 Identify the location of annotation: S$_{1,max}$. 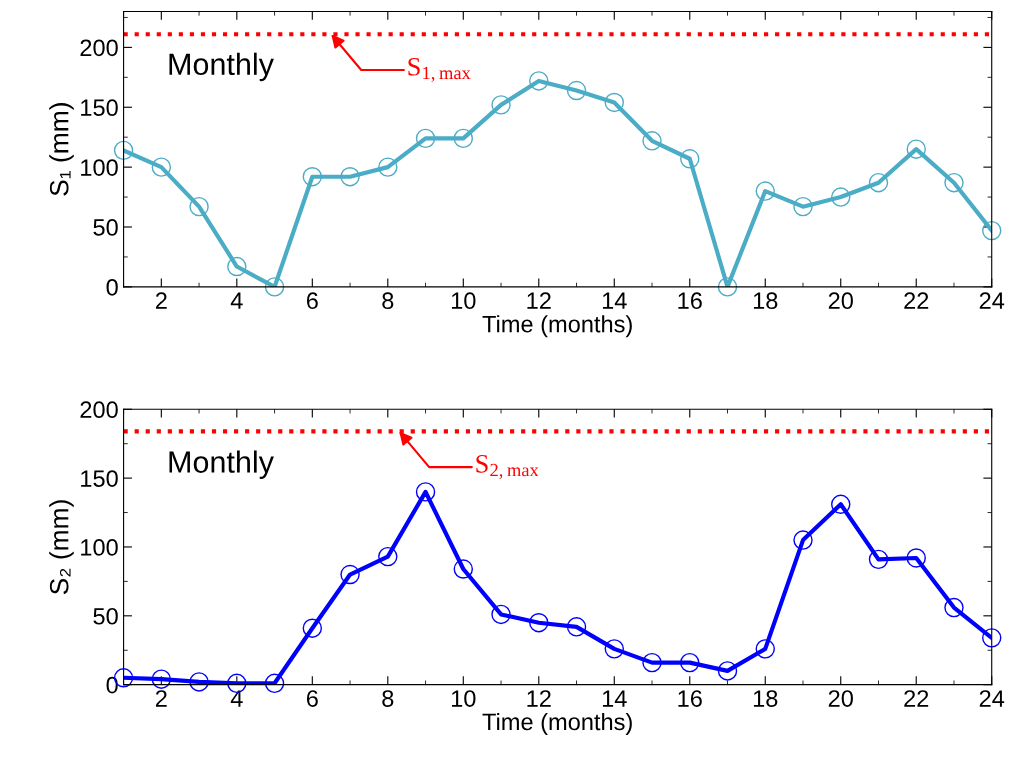
(439, 69).